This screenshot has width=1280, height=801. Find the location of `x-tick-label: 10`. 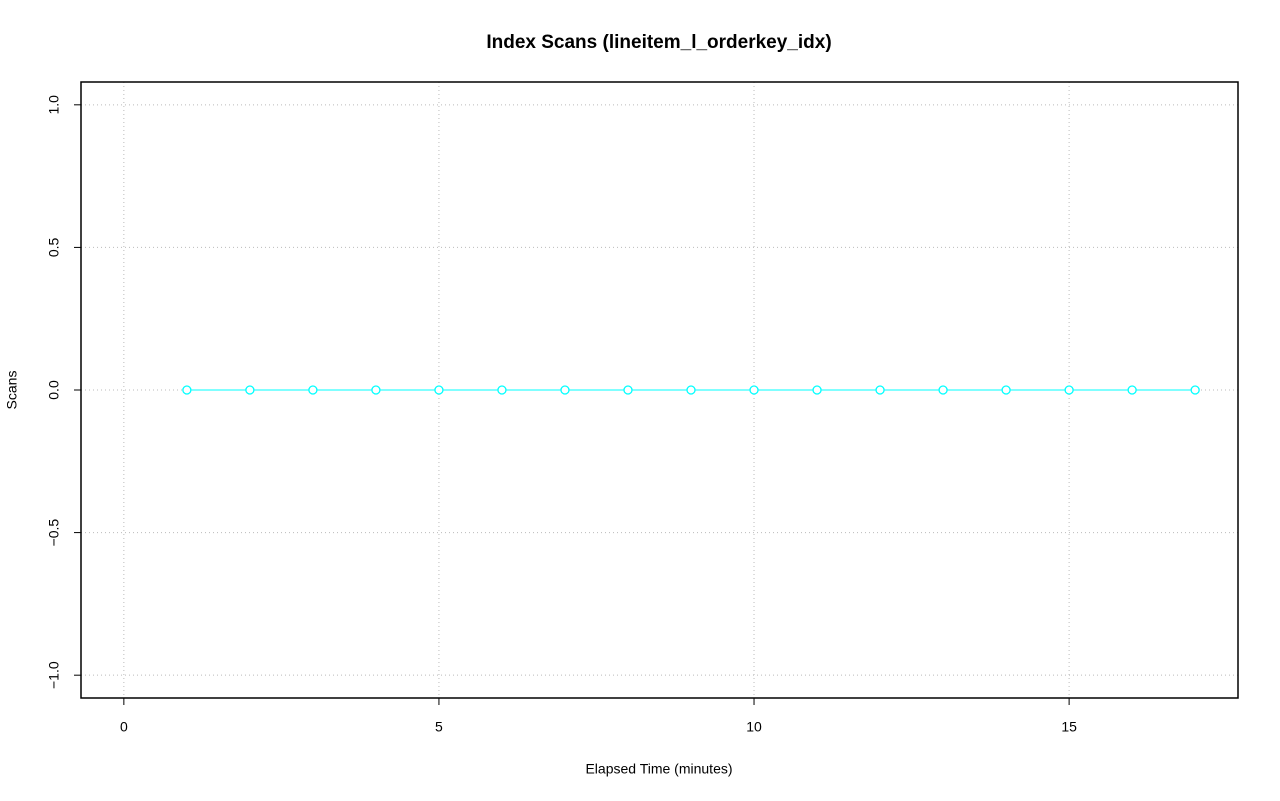

x-tick-label: 10 is located at coordinates (754, 727).